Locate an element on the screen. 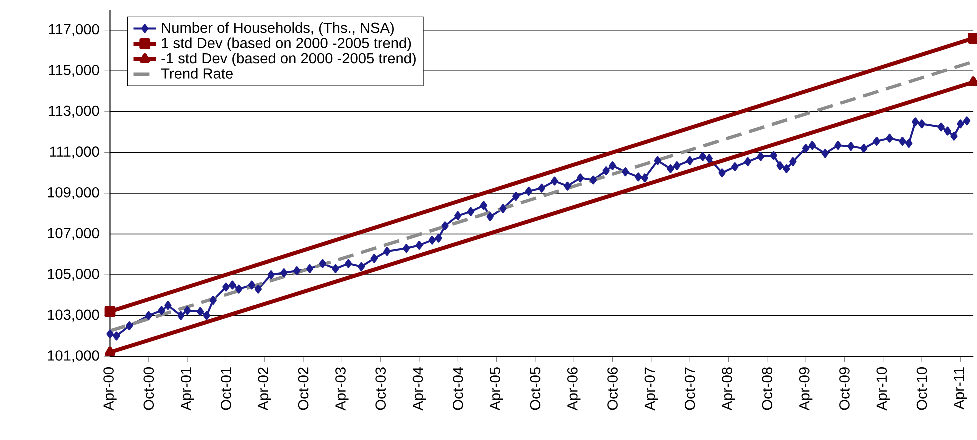  y-tick-label: 103,000 is located at coordinates (74, 316).